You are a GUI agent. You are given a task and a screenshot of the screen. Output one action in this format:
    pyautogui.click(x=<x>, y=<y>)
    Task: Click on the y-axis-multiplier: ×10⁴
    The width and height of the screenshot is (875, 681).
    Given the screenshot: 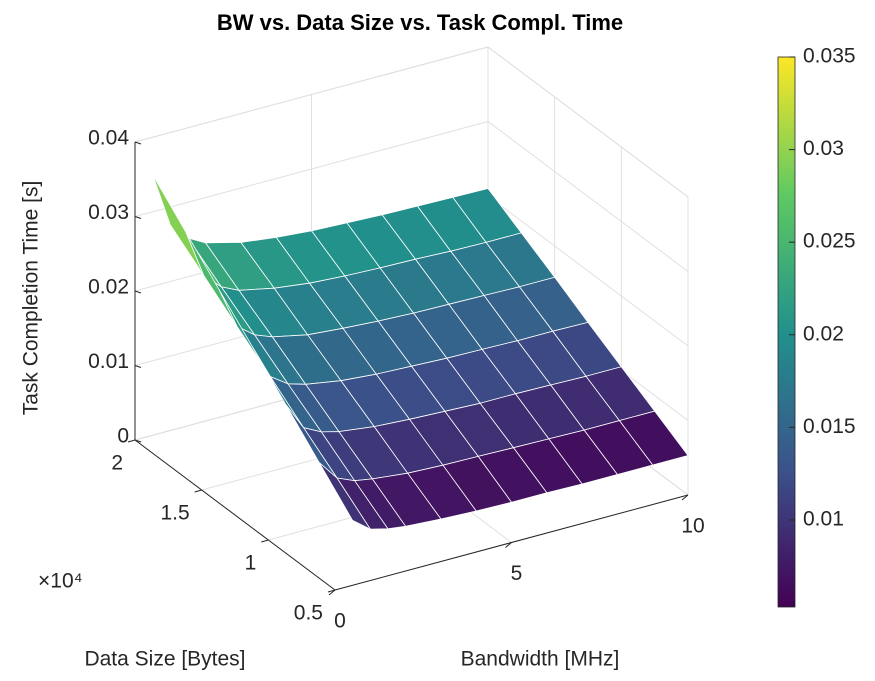 What is the action you would take?
    pyautogui.click(x=60, y=581)
    